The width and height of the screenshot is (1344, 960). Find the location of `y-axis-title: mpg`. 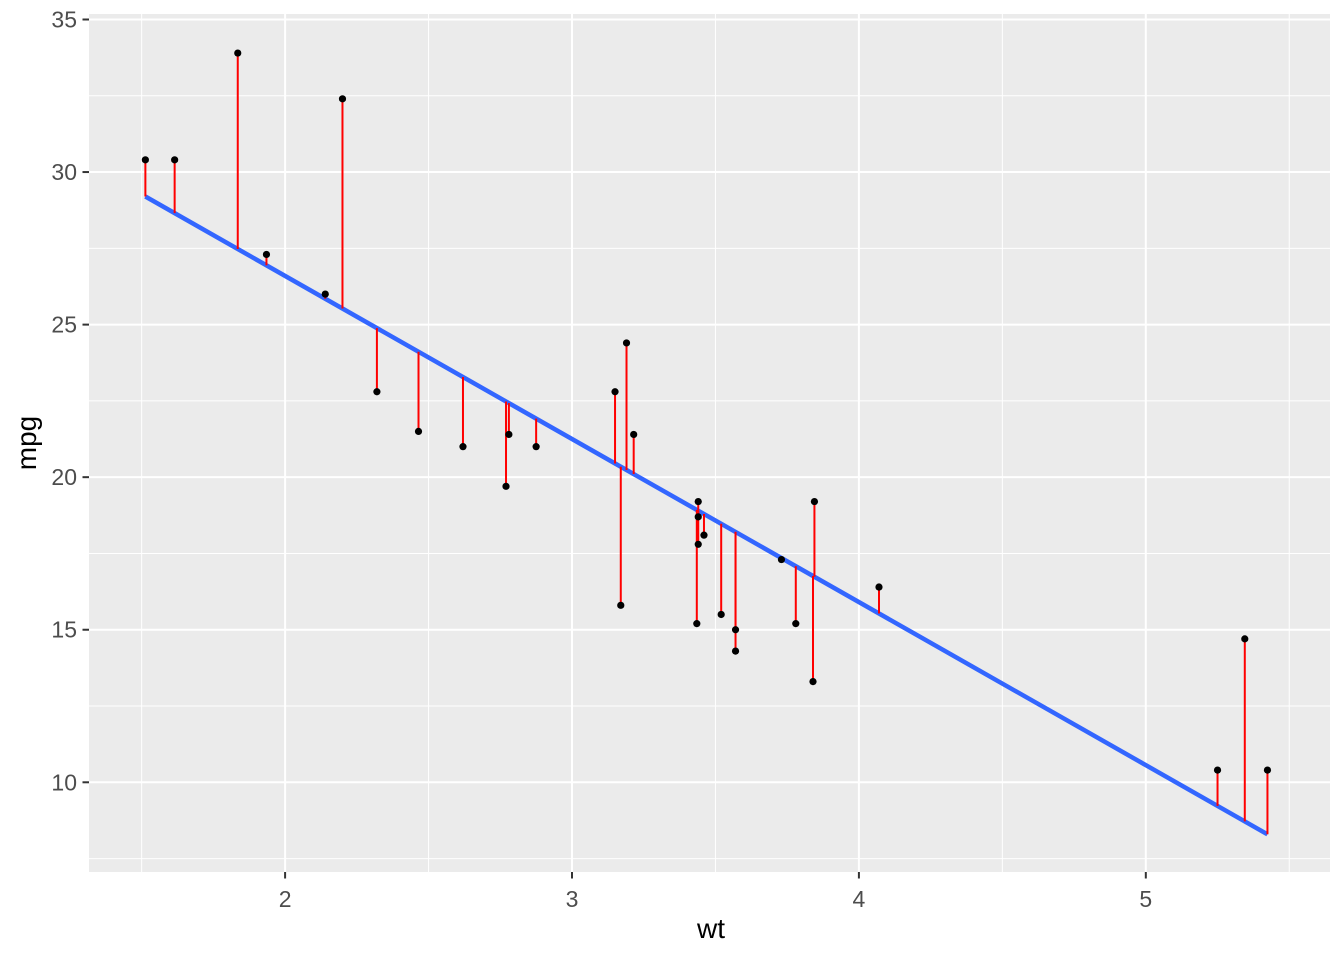

y-axis-title: mpg is located at coordinates (26, 443).